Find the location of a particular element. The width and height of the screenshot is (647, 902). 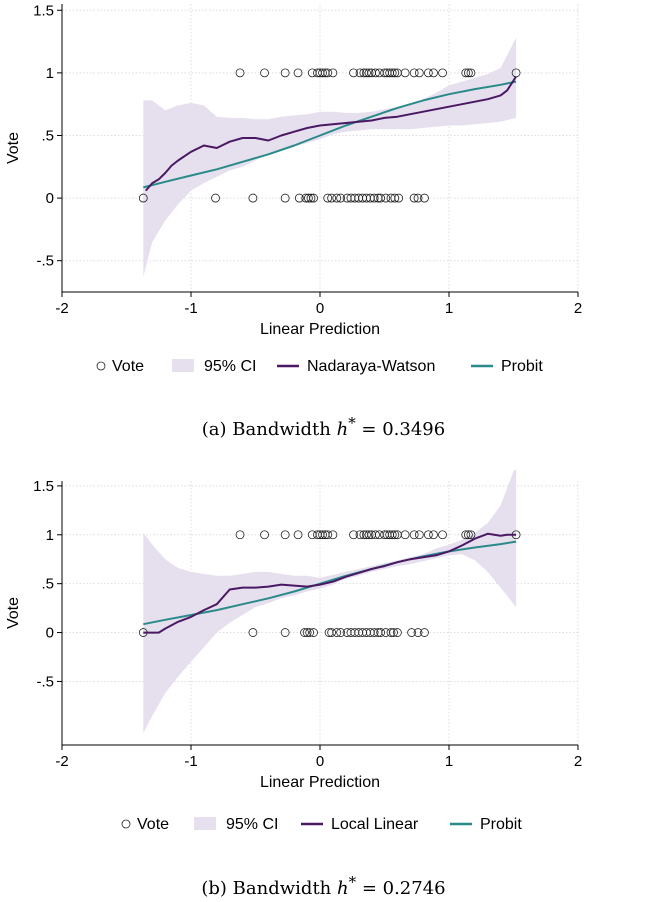

b-legend-smoother-label: Local Linear is located at coordinates (375, 824).